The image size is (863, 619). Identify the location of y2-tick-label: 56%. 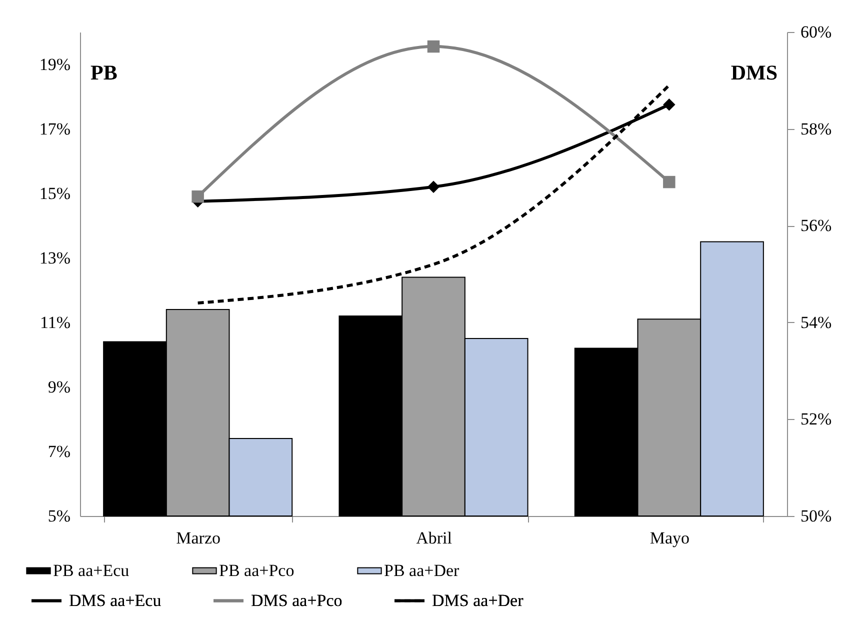
(816, 226).